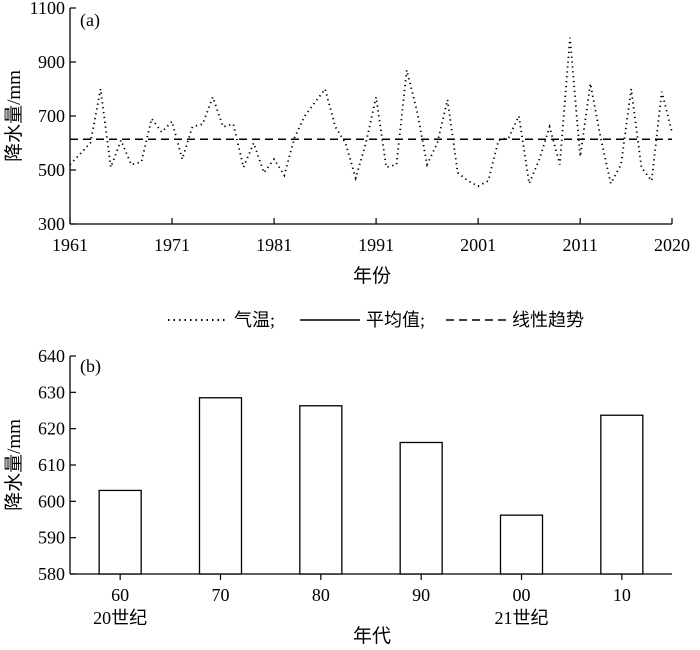  What do you see at coordinates (321, 595) in the screenshot?
I see `x-tick-label-80: 80` at bounding box center [321, 595].